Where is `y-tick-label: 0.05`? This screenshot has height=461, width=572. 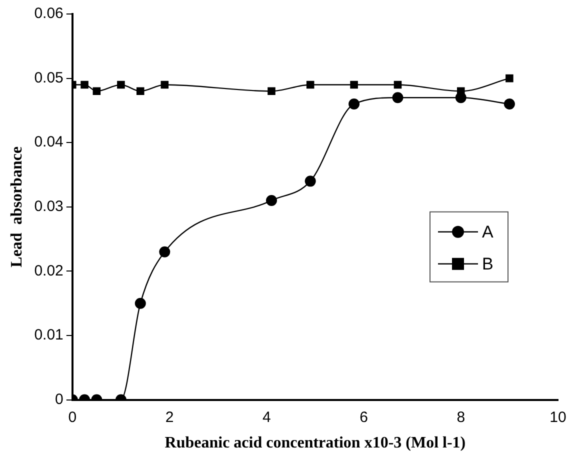
y-tick-label: 0.05 is located at coordinates (49, 77).